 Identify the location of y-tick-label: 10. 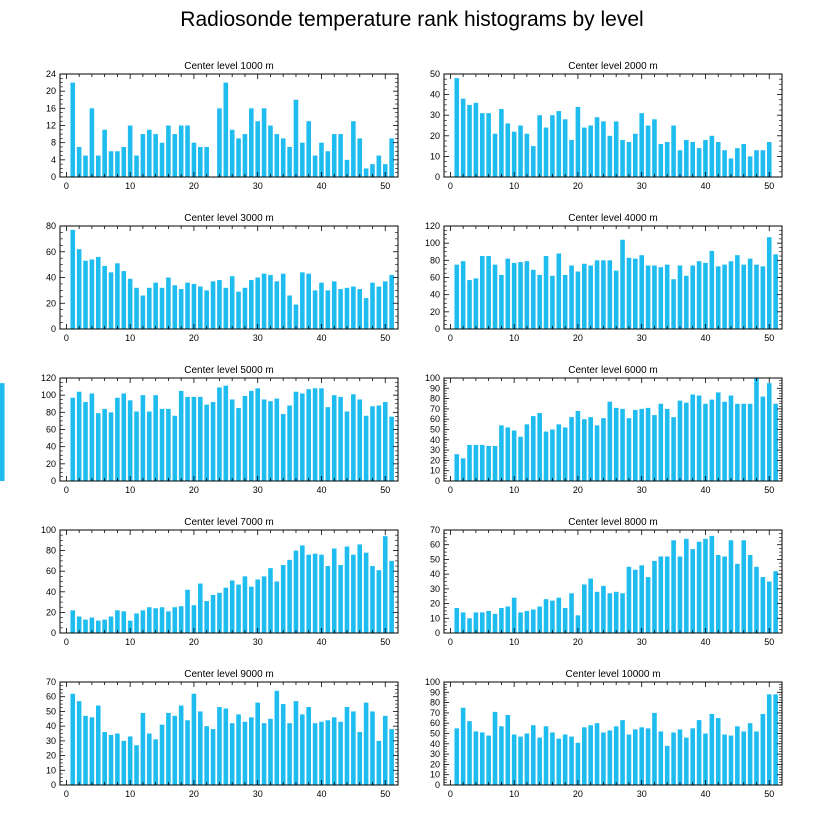
(435, 618).